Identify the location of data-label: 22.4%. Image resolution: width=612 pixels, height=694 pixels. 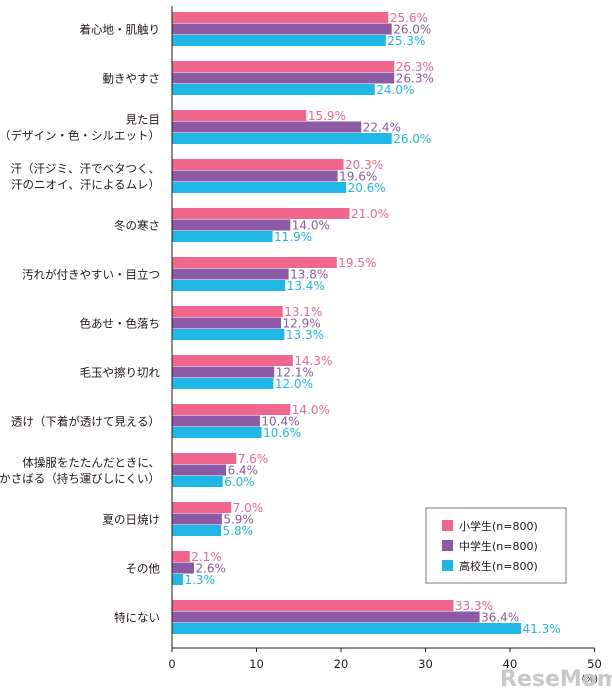
(382, 128).